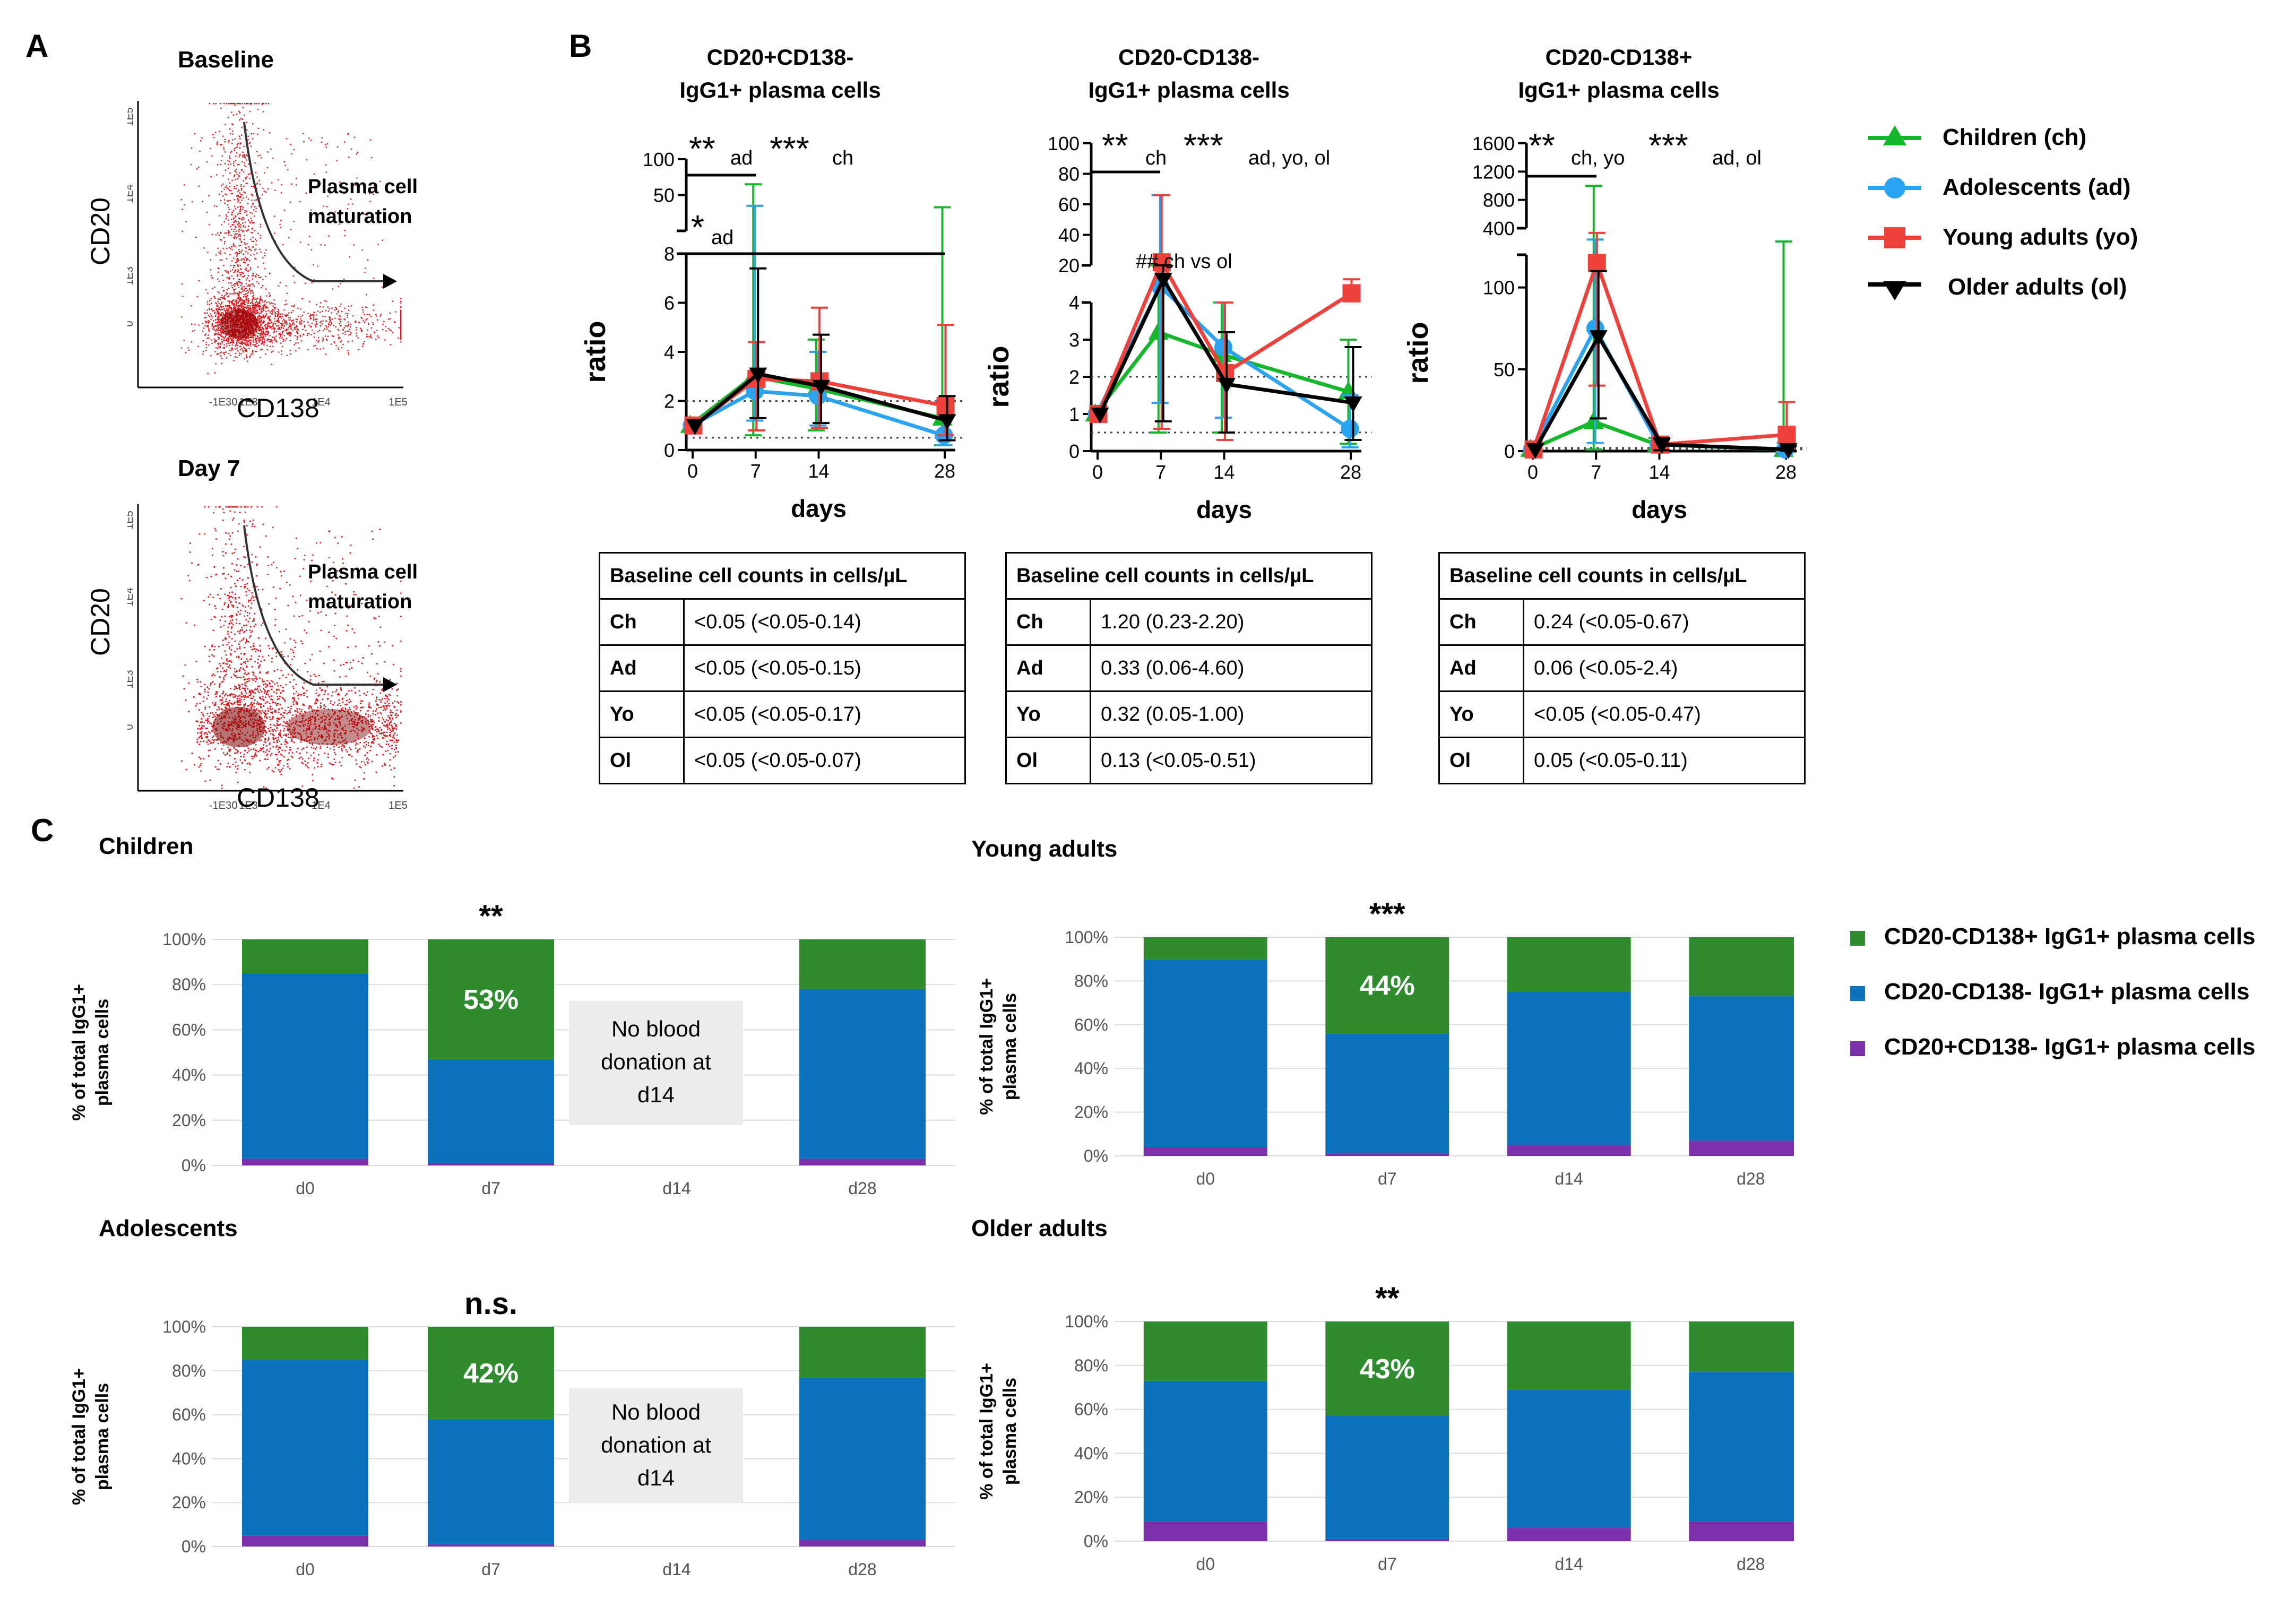 The height and width of the screenshot is (1607, 2296). Describe the element at coordinates (1069, 204) in the screenshot. I see `y-tick-label: 60` at that location.